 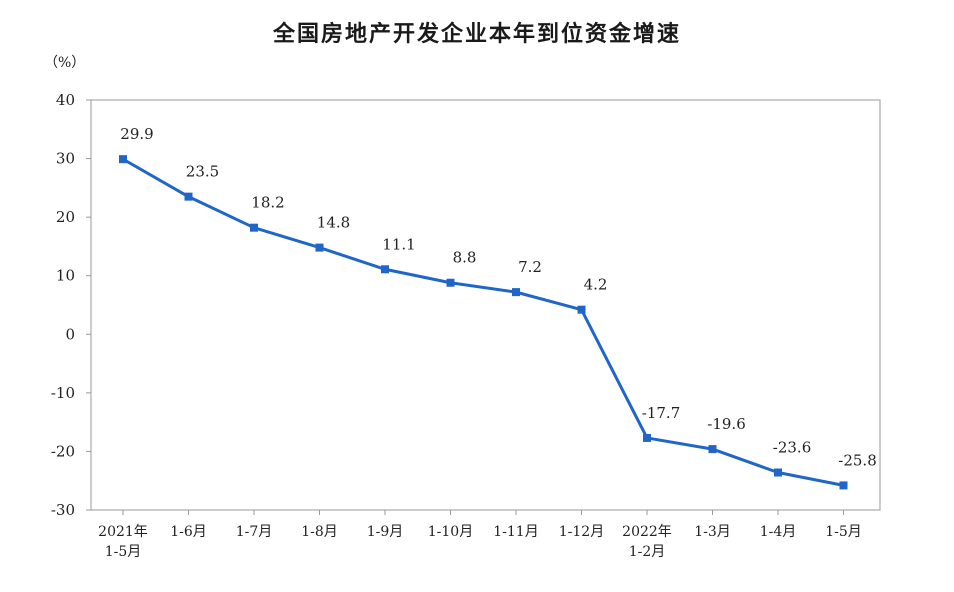 I want to click on data-label: 14.8, so click(x=333, y=223).